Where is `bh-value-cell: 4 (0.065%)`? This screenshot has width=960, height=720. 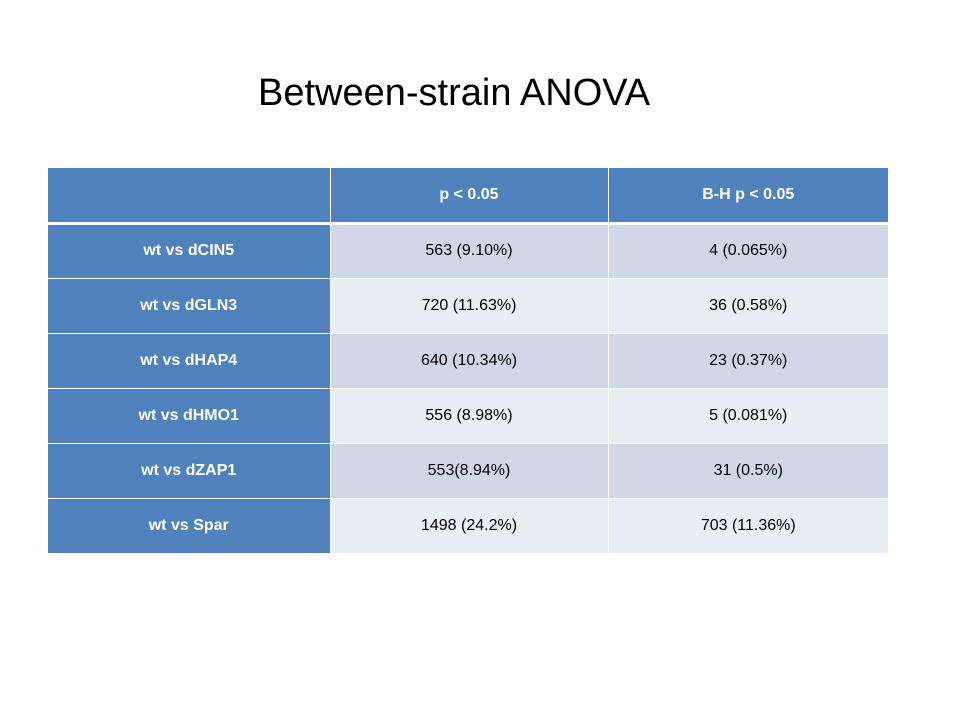
bh-value-cell: 4 (0.065%) is located at coordinates (748, 251).